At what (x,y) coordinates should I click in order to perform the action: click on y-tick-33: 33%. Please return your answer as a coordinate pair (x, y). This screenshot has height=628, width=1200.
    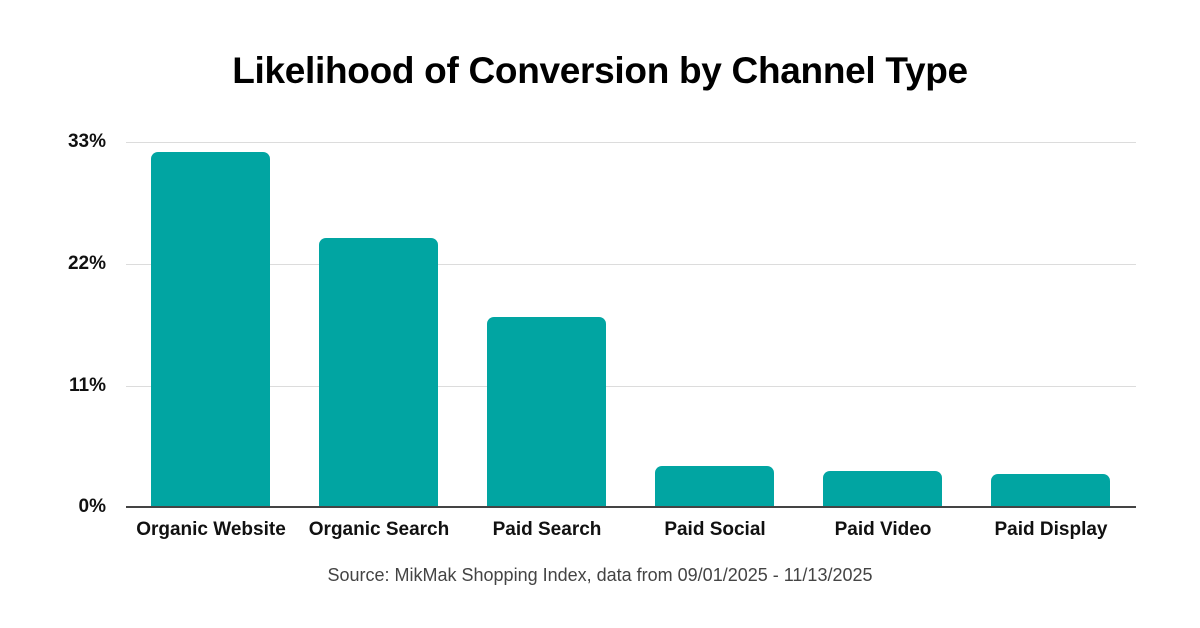
    Looking at the image, I should click on (86, 141).